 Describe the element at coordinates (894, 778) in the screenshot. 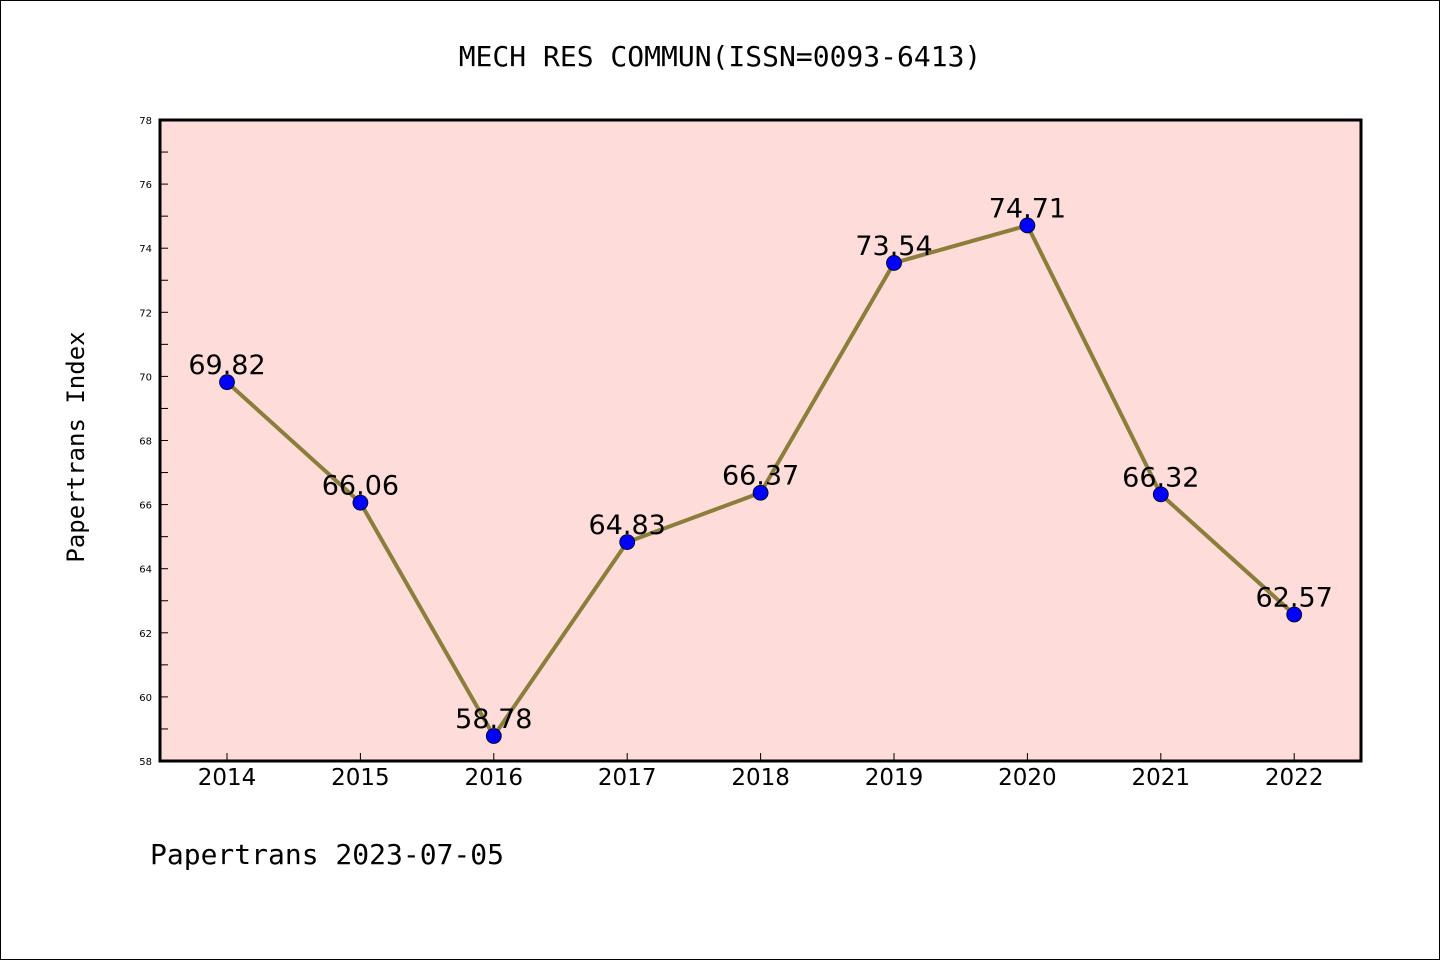

I see `x-tick-label: 2019` at that location.